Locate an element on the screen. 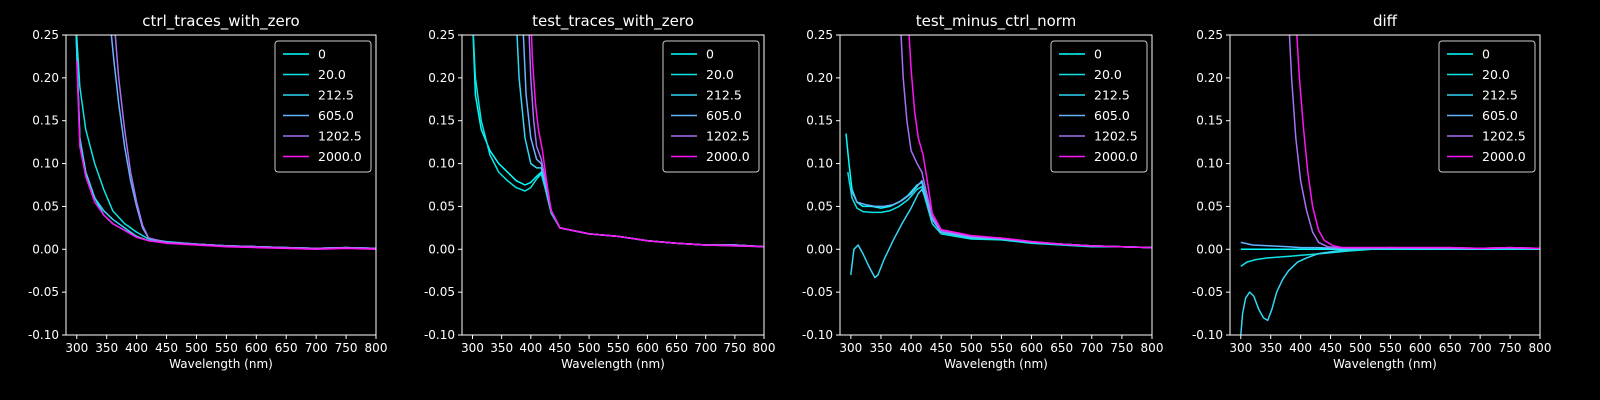 The width and height of the screenshot is (1600, 400). chart-title: diff is located at coordinates (1385, 21).